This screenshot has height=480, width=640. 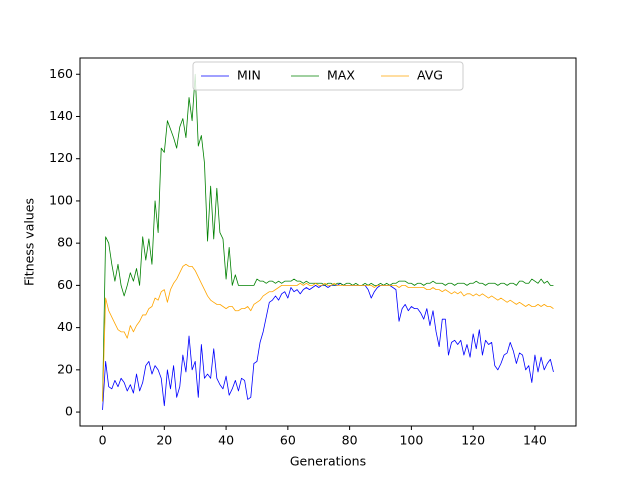 What do you see at coordinates (226, 440) in the screenshot?
I see `x-tick-label: 40` at bounding box center [226, 440].